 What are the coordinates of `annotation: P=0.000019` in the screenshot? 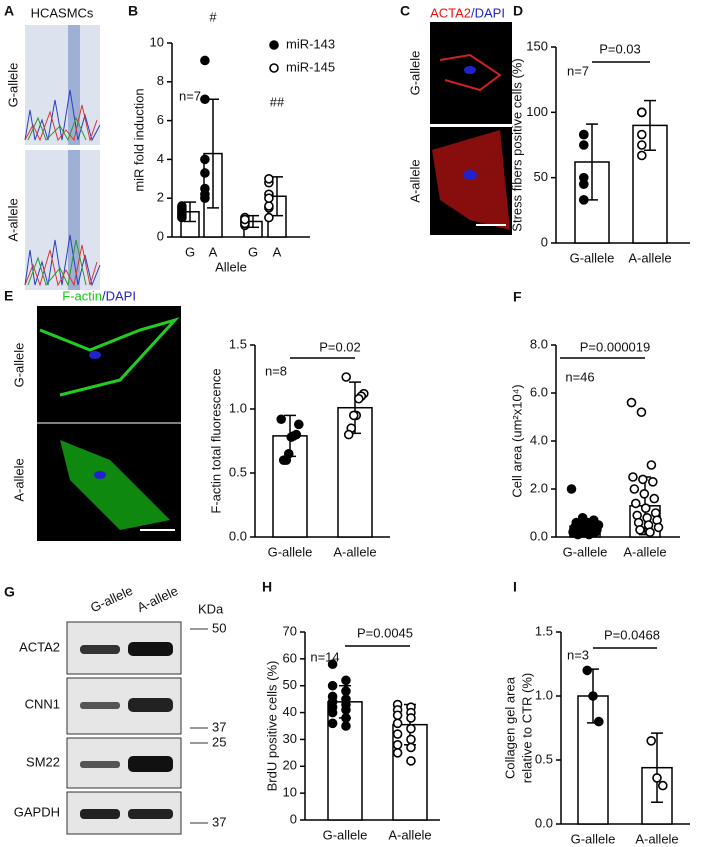 It's located at (615, 346).